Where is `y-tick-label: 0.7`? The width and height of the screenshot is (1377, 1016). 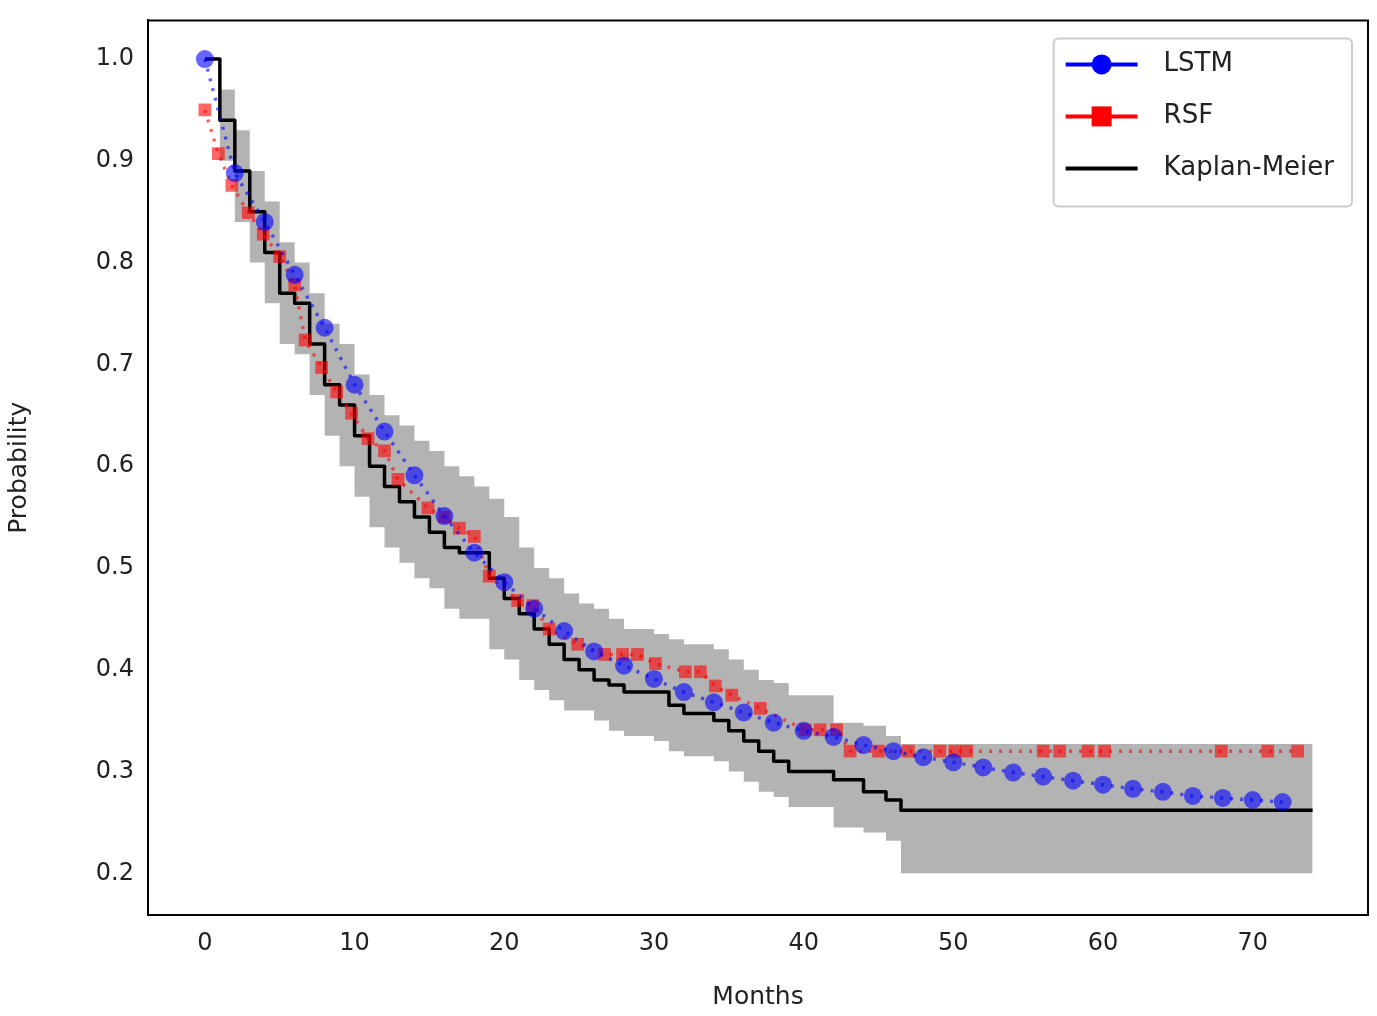
y-tick-label: 0.7 is located at coordinates (114, 362).